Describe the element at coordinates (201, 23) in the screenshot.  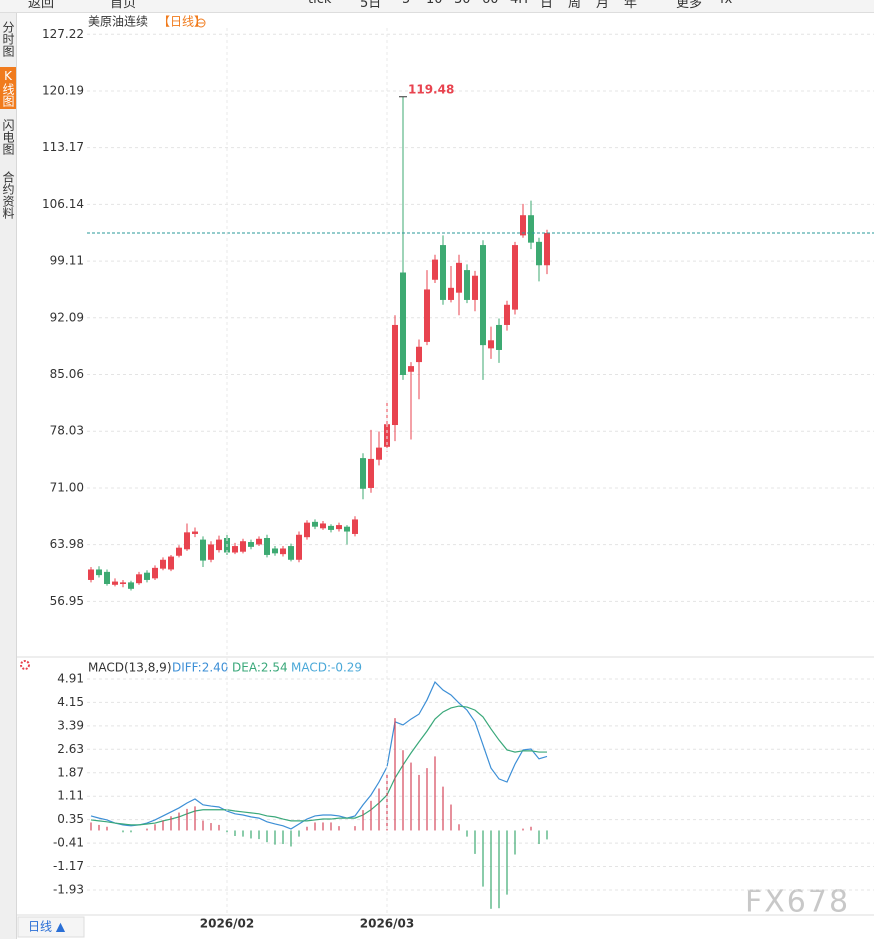
I see `collapse-icon` at that location.